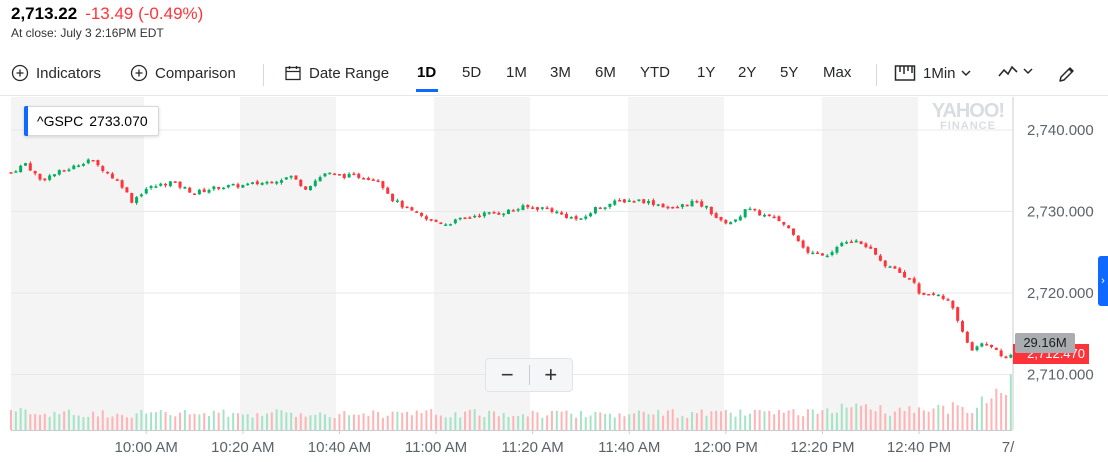  What do you see at coordinates (87, 33) in the screenshot?
I see `closing-time: At close: July 3 2:16PM EDT` at bounding box center [87, 33].